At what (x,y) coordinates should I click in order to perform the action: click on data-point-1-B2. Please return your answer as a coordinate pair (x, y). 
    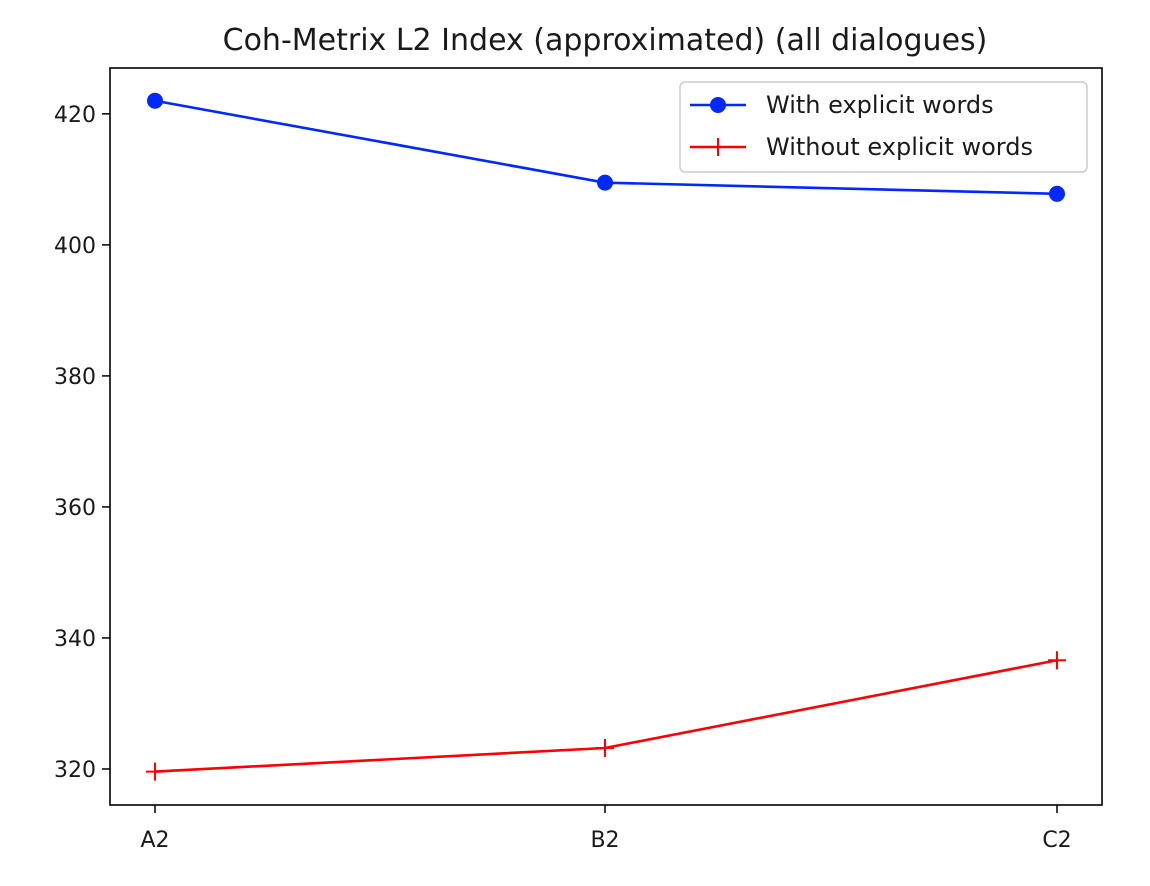
    Looking at the image, I should click on (605, 182).